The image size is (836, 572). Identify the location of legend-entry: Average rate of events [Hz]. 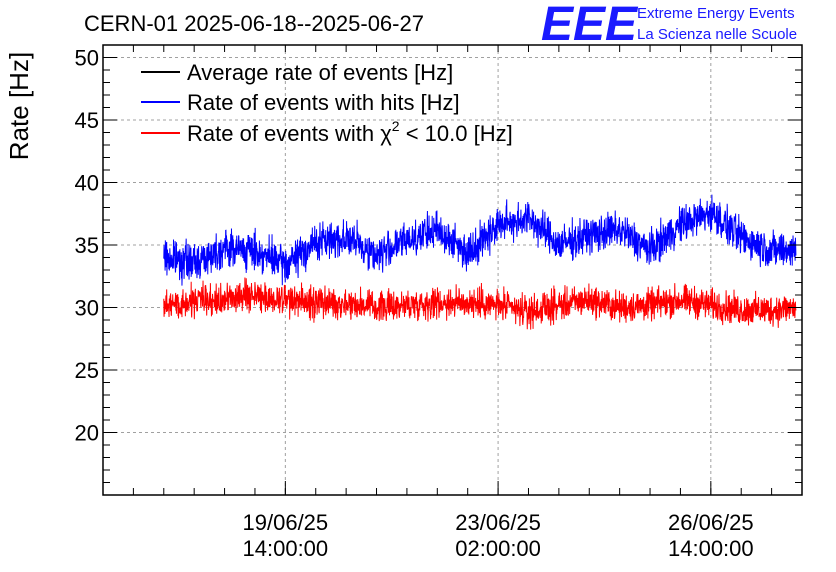
(320, 72).